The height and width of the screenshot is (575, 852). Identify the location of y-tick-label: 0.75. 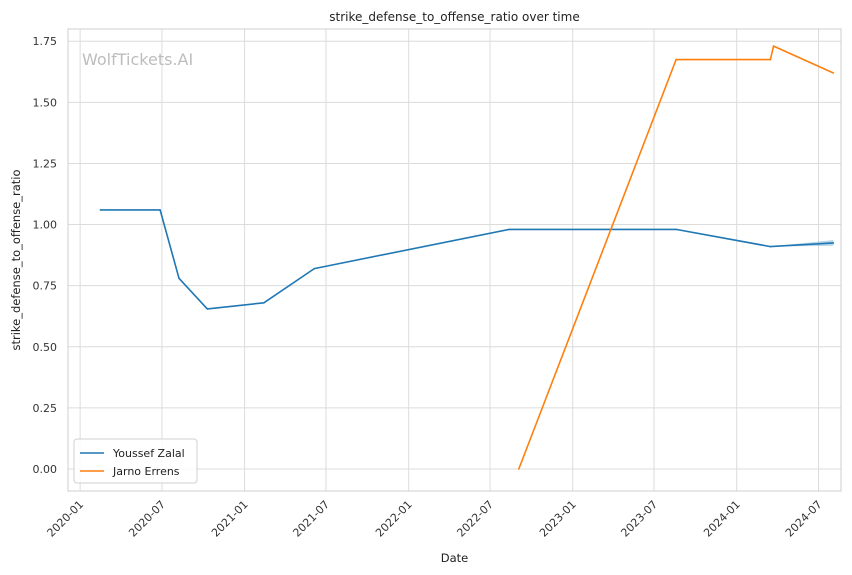
(45, 286).